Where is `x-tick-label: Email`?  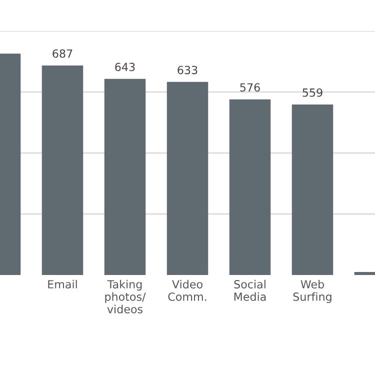
x-tick-label: Email is located at coordinates (62, 284).